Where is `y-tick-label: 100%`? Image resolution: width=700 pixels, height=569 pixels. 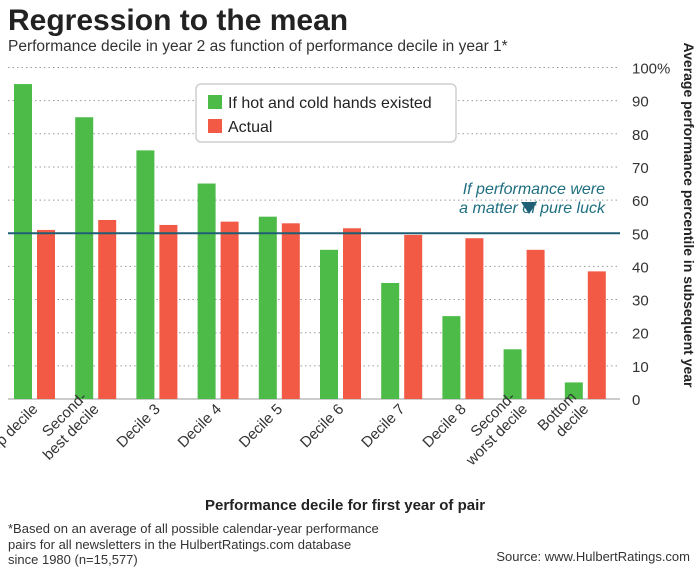
y-tick-label: 100% is located at coordinates (651, 69).